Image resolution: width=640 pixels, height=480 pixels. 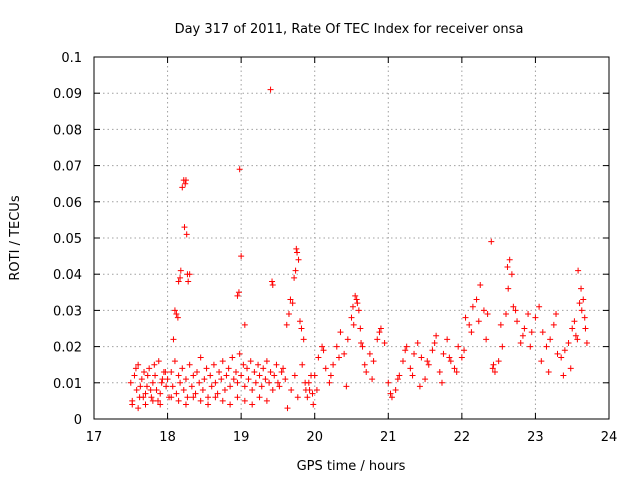 I want to click on x-tick-label: 19, so click(x=241, y=437).